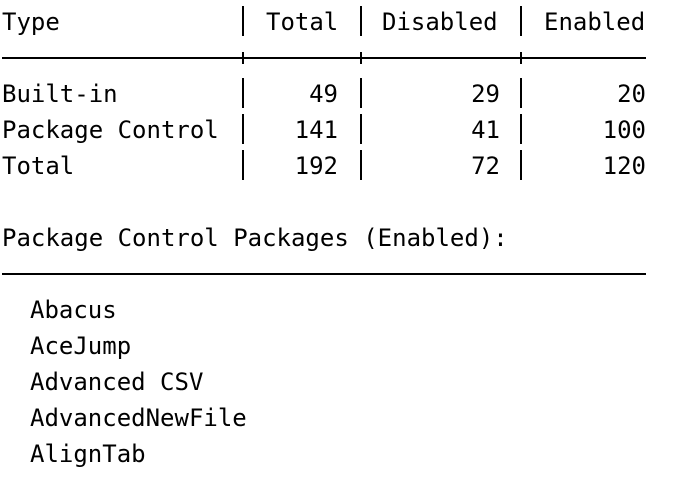  Describe the element at coordinates (345, 202) in the screenshot. I see `blank-line` at that location.